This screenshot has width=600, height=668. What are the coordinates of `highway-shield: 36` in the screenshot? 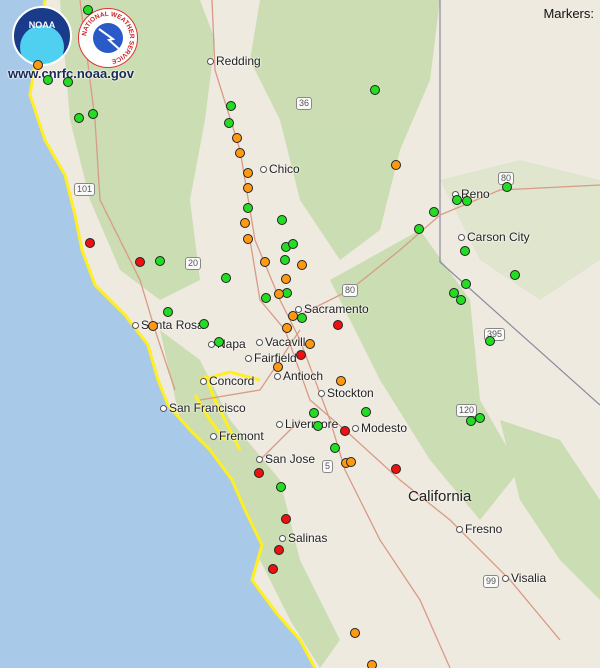 It's located at (304, 103).